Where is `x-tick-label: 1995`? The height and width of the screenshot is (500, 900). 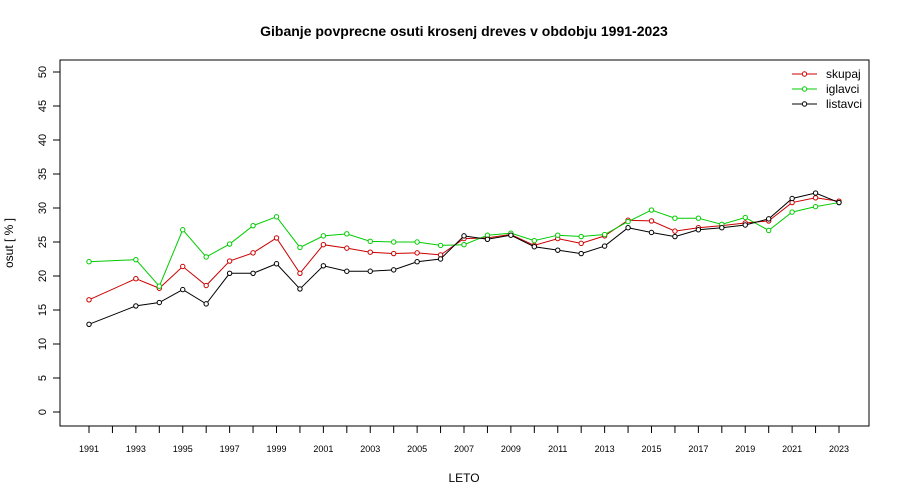 x-tick-label: 1995 is located at coordinates (183, 449).